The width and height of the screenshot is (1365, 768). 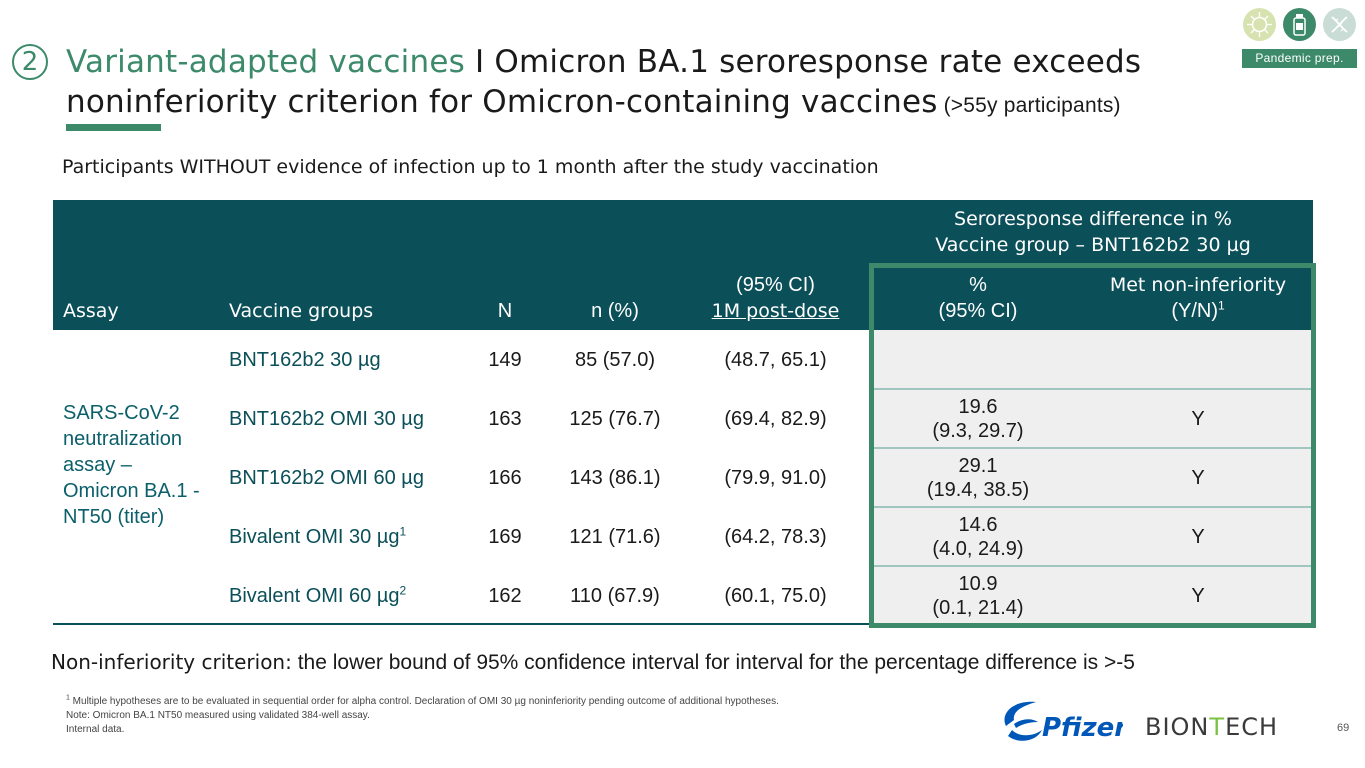 What do you see at coordinates (326, 478) in the screenshot?
I see `vaccine-group: BNT162b2 OMI 60 µg` at bounding box center [326, 478].